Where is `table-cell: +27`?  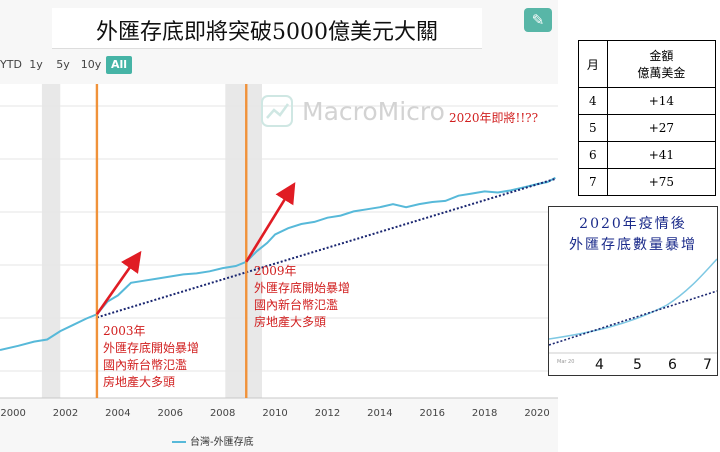
table-cell: +27 is located at coordinates (661, 128).